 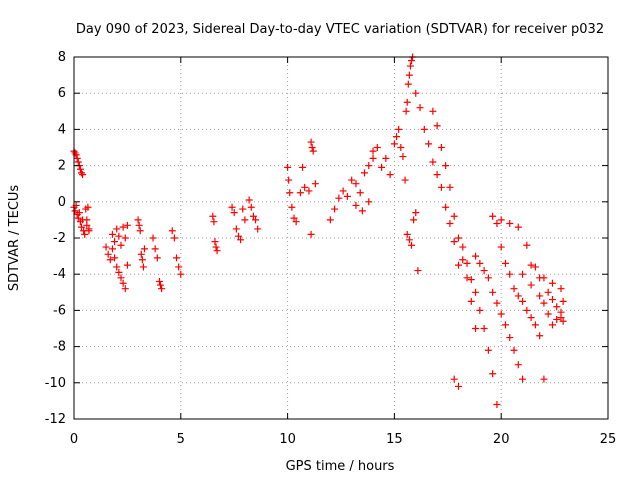 What do you see at coordinates (14, 238) in the screenshot?
I see `y-axis-label: SDTVAR / TECUs` at bounding box center [14, 238].